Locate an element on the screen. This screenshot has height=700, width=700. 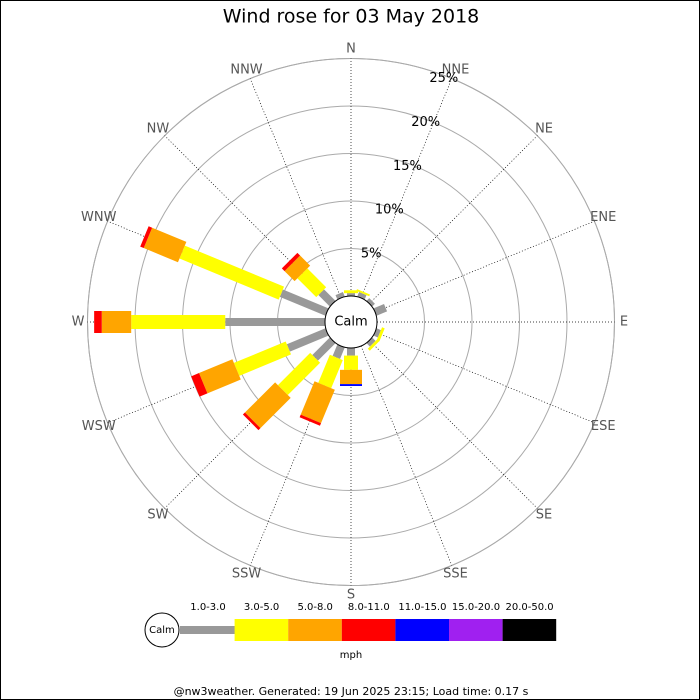
direction-label: SSW is located at coordinates (247, 574).